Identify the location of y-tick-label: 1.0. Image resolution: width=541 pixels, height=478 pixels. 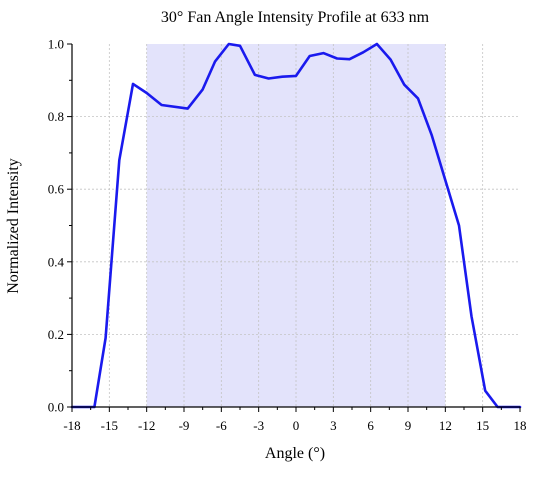
(56, 44).